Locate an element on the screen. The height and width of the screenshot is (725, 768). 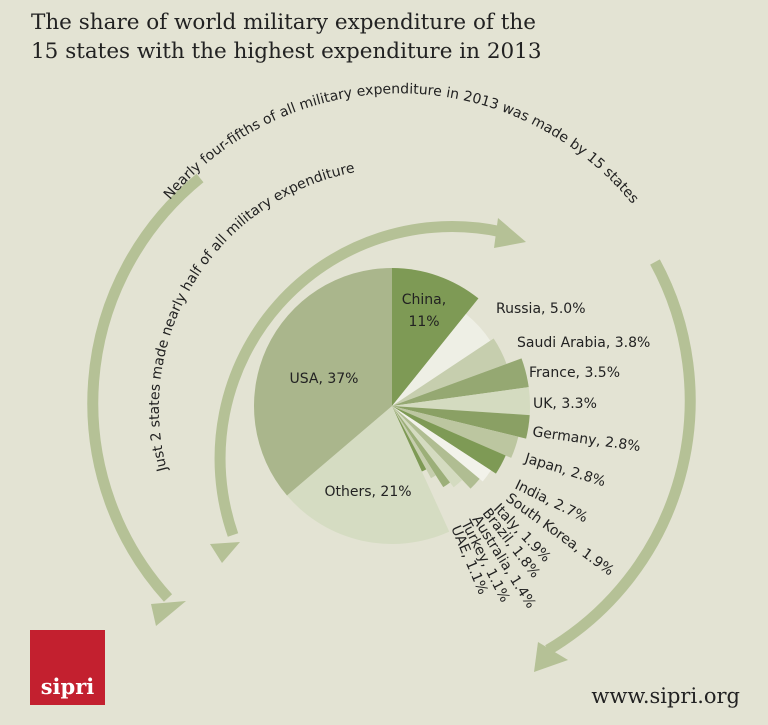
outer-arrow-left is located at coordinates (145, 387).